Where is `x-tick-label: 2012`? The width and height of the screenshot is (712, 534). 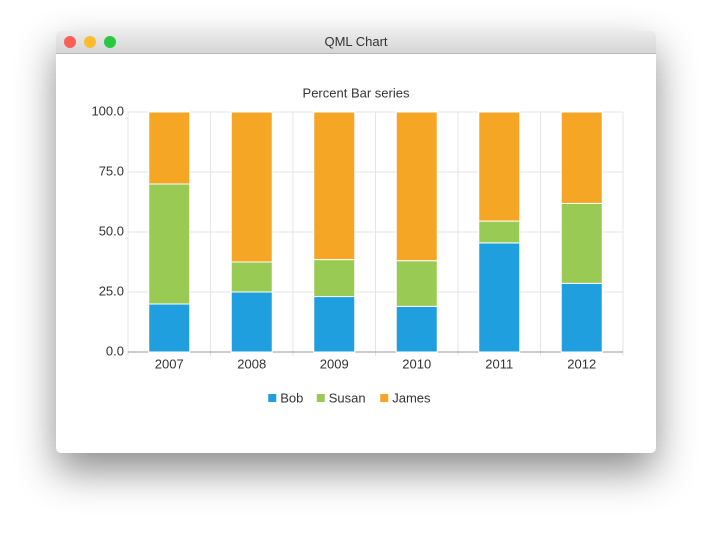 x-tick-label: 2012 is located at coordinates (581, 363).